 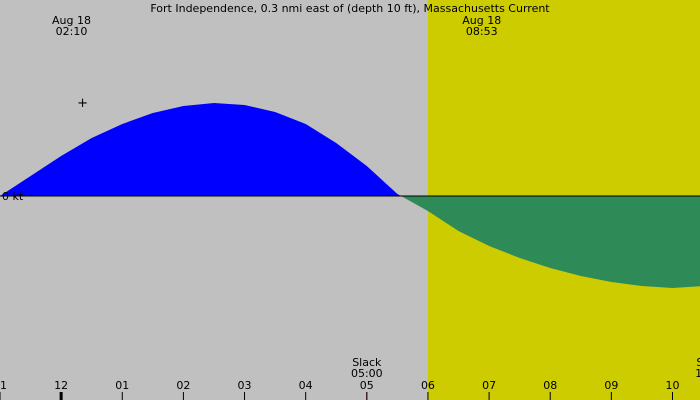 I want to click on hour-tick-label: 01, so click(x=122, y=385).